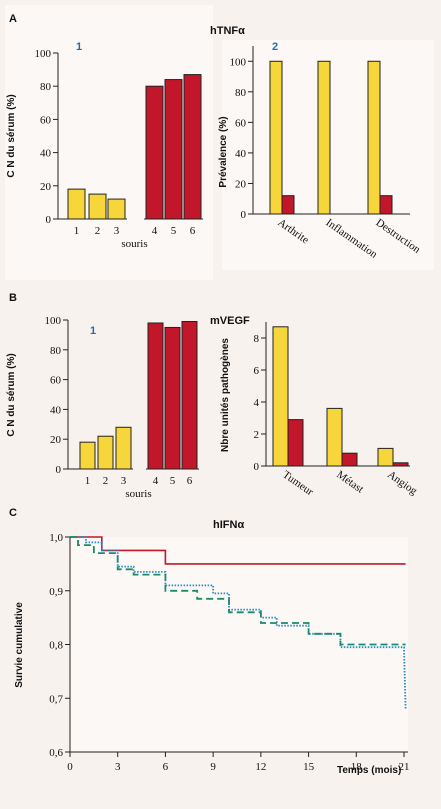 The height and width of the screenshot is (809, 441). I want to click on bar-Destruction-yellow, so click(374, 137).